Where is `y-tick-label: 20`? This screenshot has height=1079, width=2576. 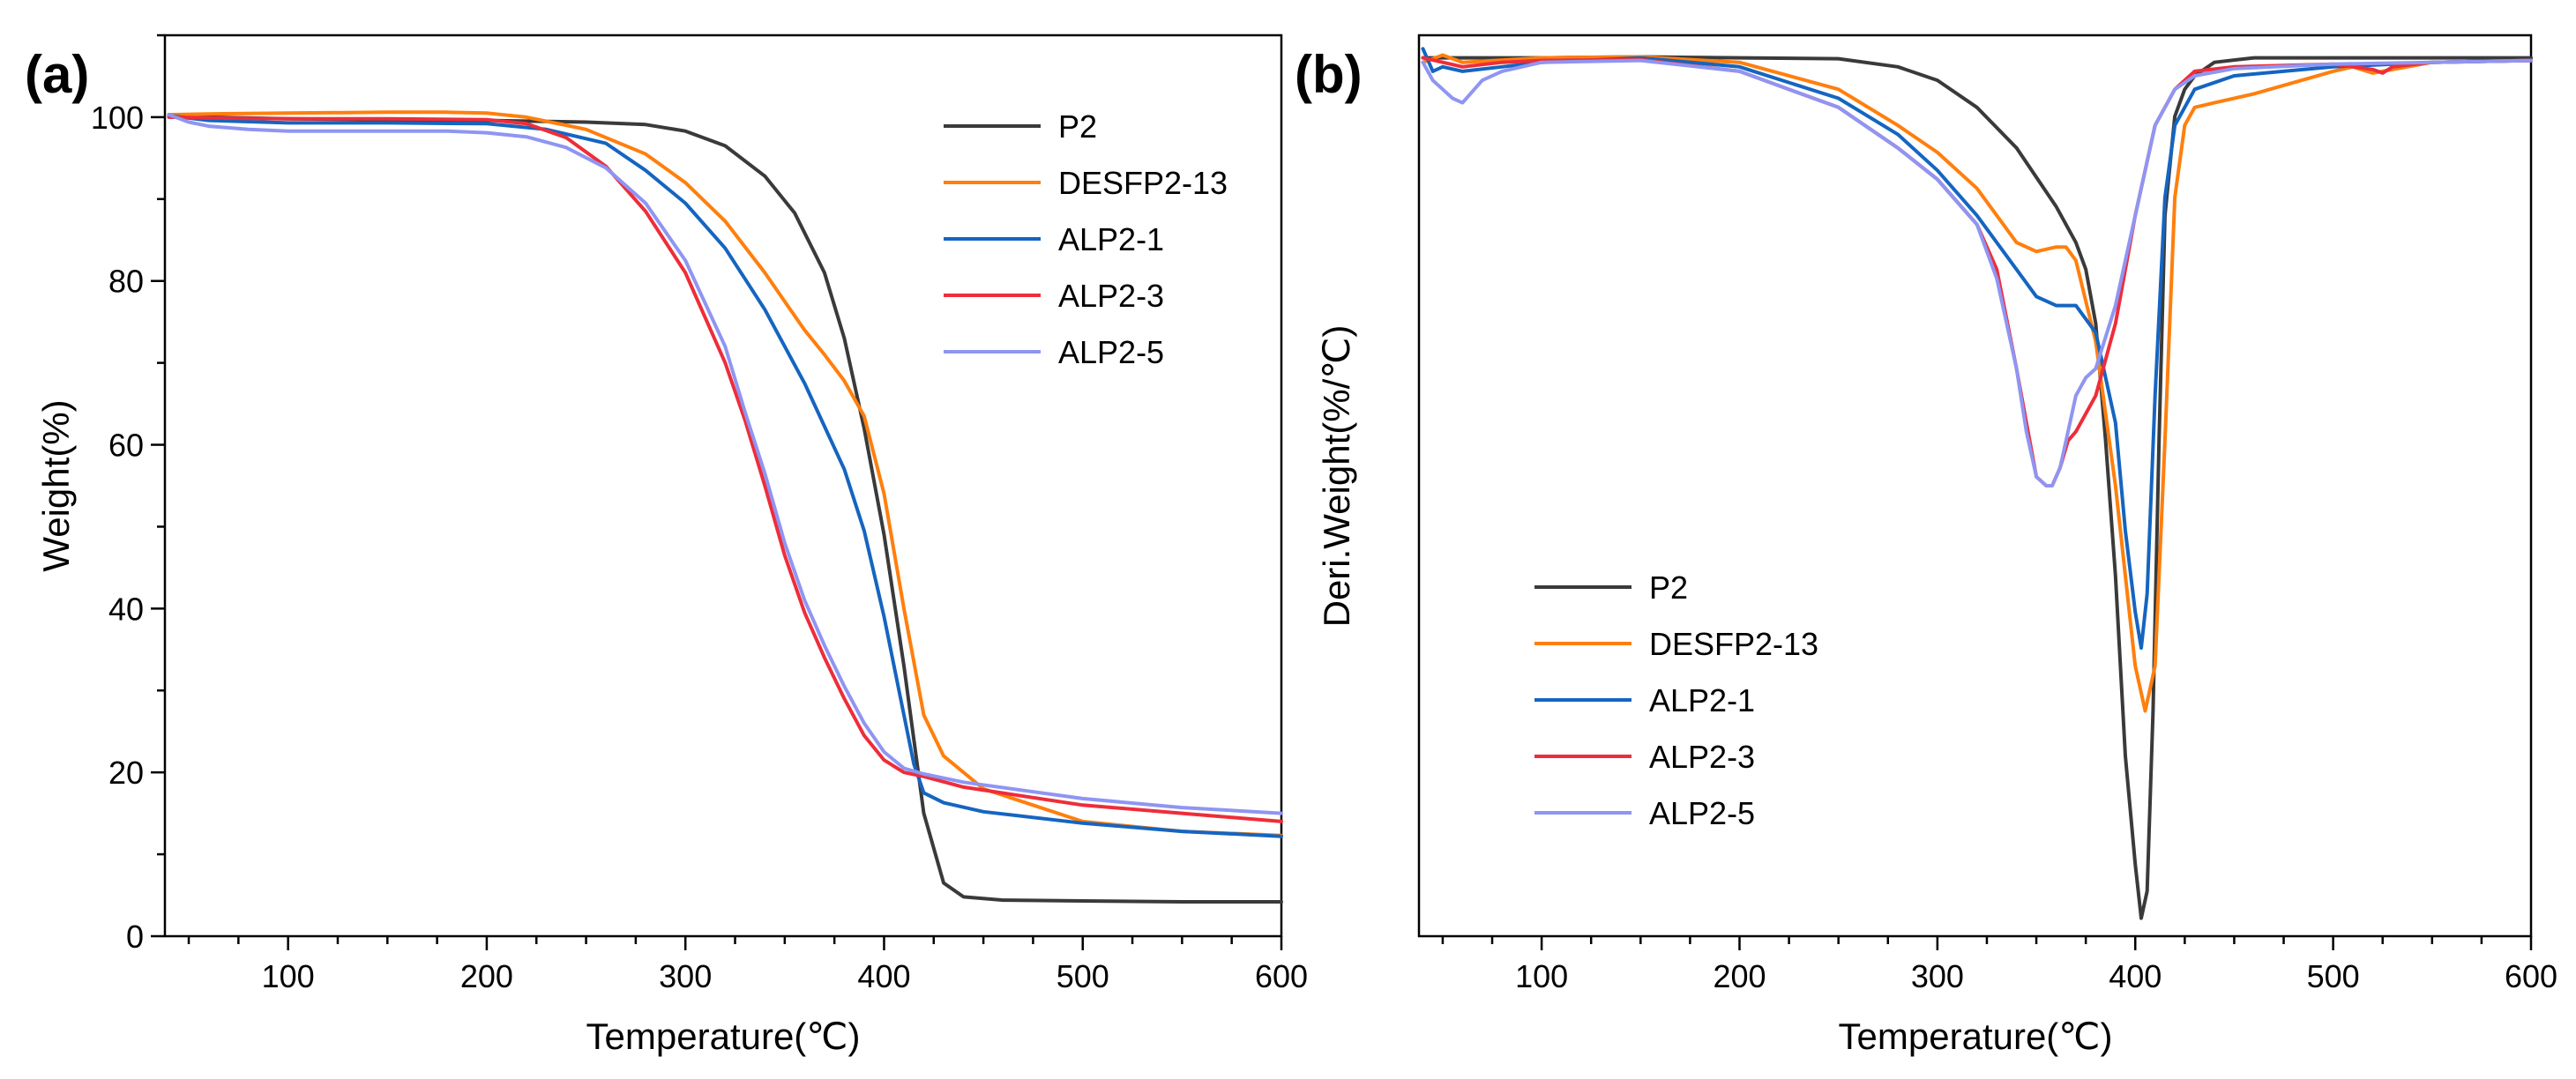 y-tick-label: 20 is located at coordinates (126, 773).